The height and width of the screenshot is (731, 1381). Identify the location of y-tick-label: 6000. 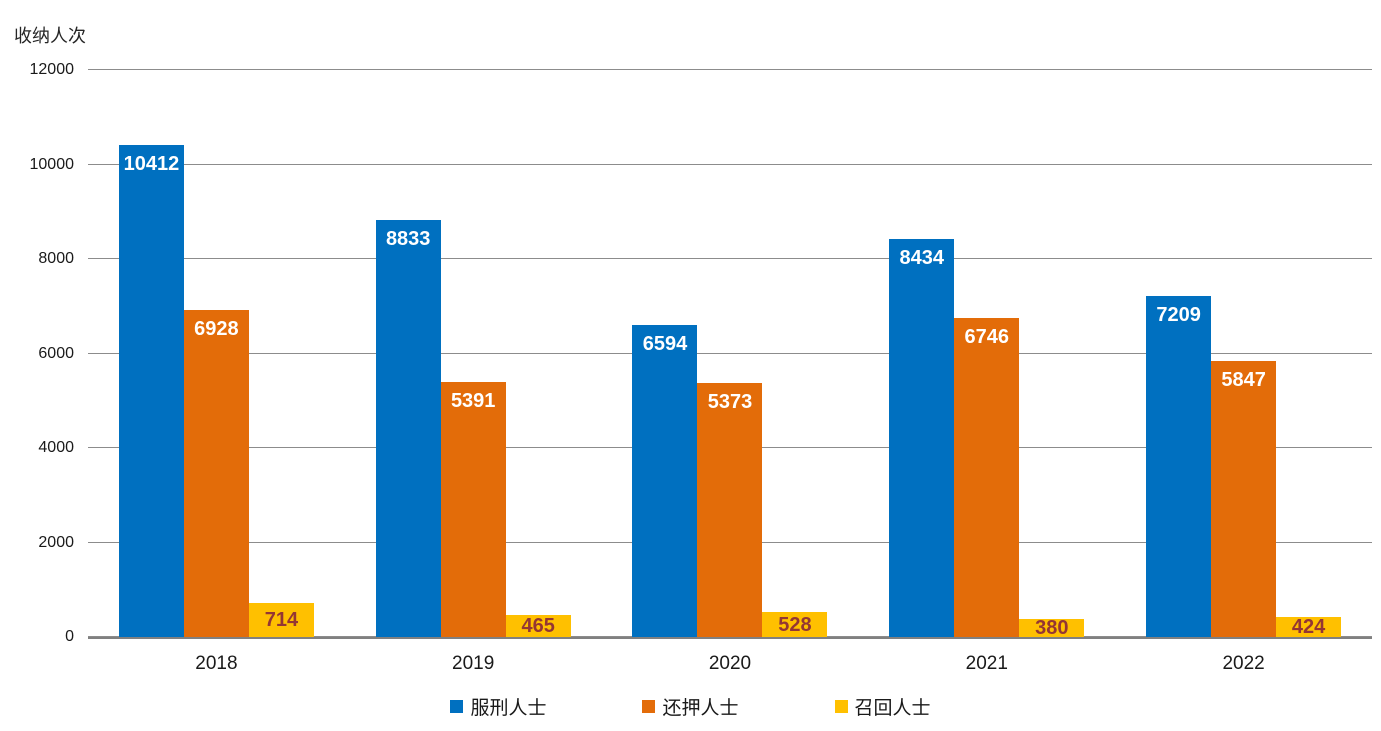
(56, 353).